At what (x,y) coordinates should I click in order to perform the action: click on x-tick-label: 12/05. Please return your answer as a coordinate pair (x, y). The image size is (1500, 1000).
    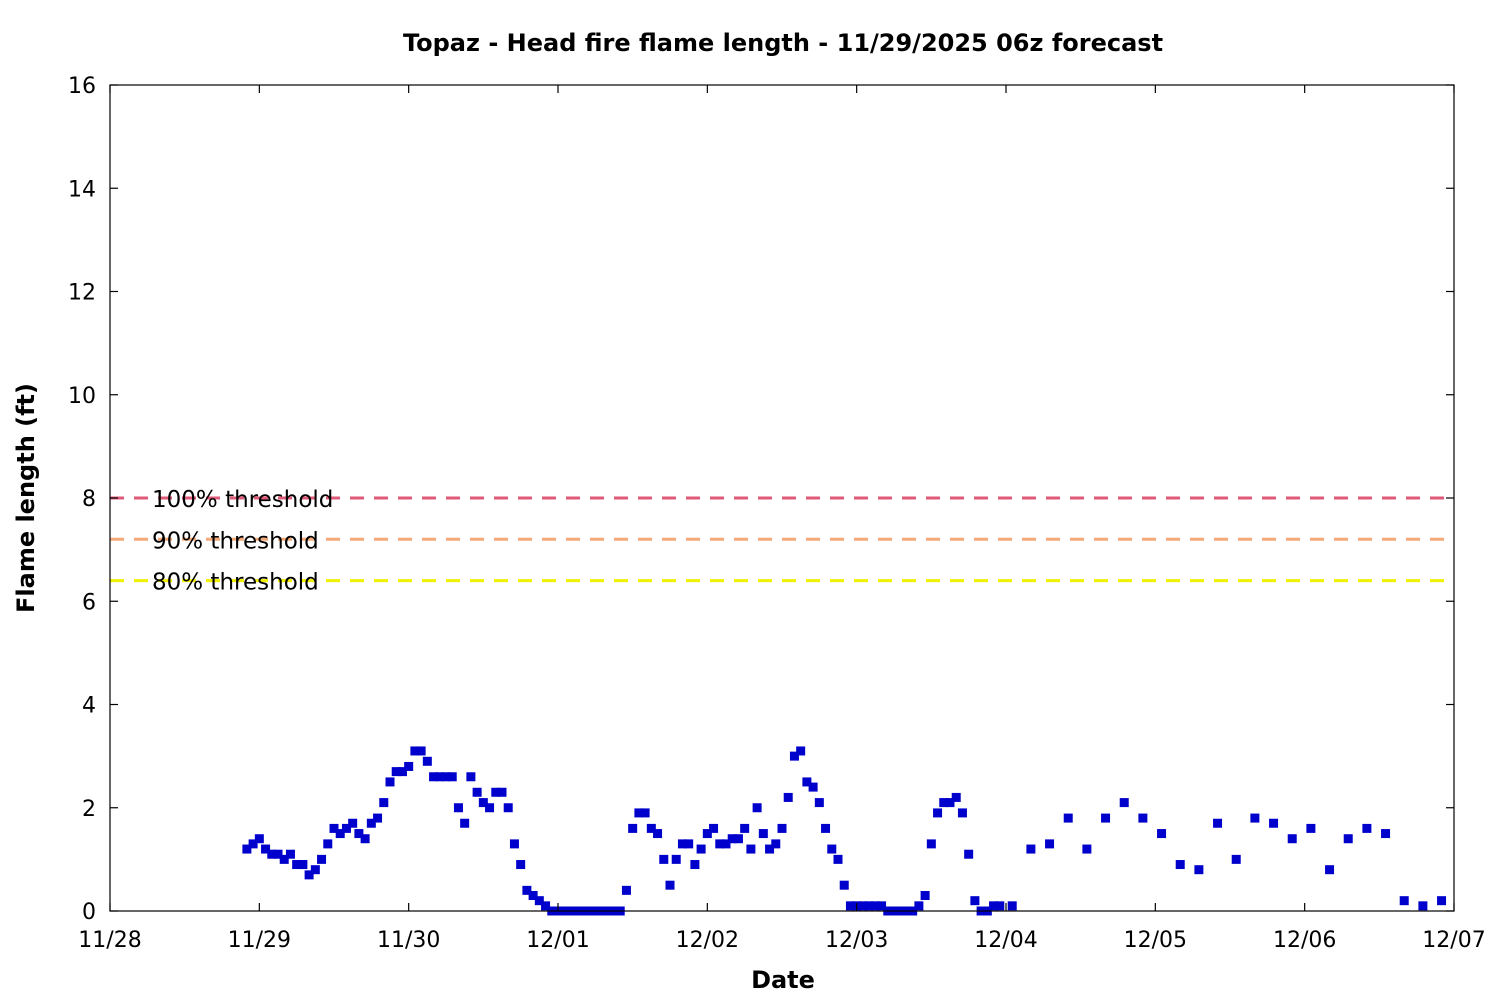
    Looking at the image, I should click on (1155, 940).